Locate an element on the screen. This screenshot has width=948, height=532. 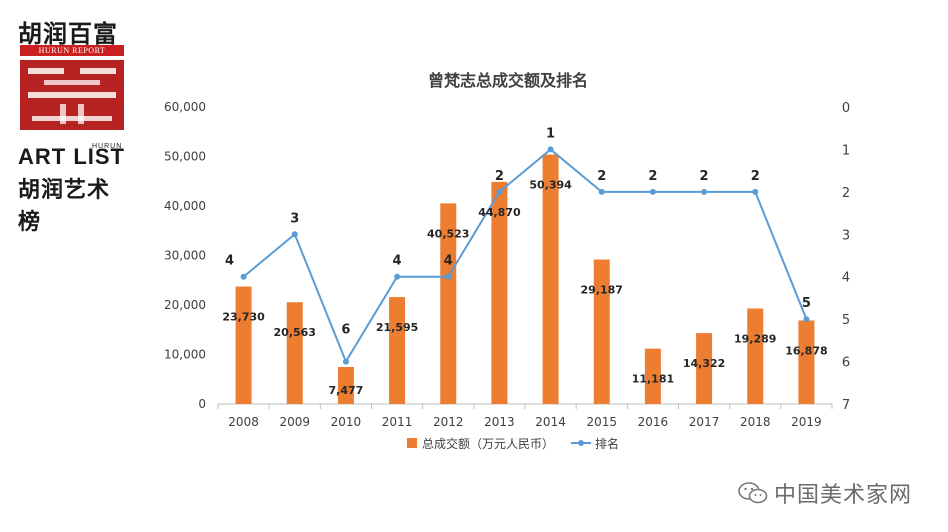
bar-2010 is located at coordinates (345, 385).